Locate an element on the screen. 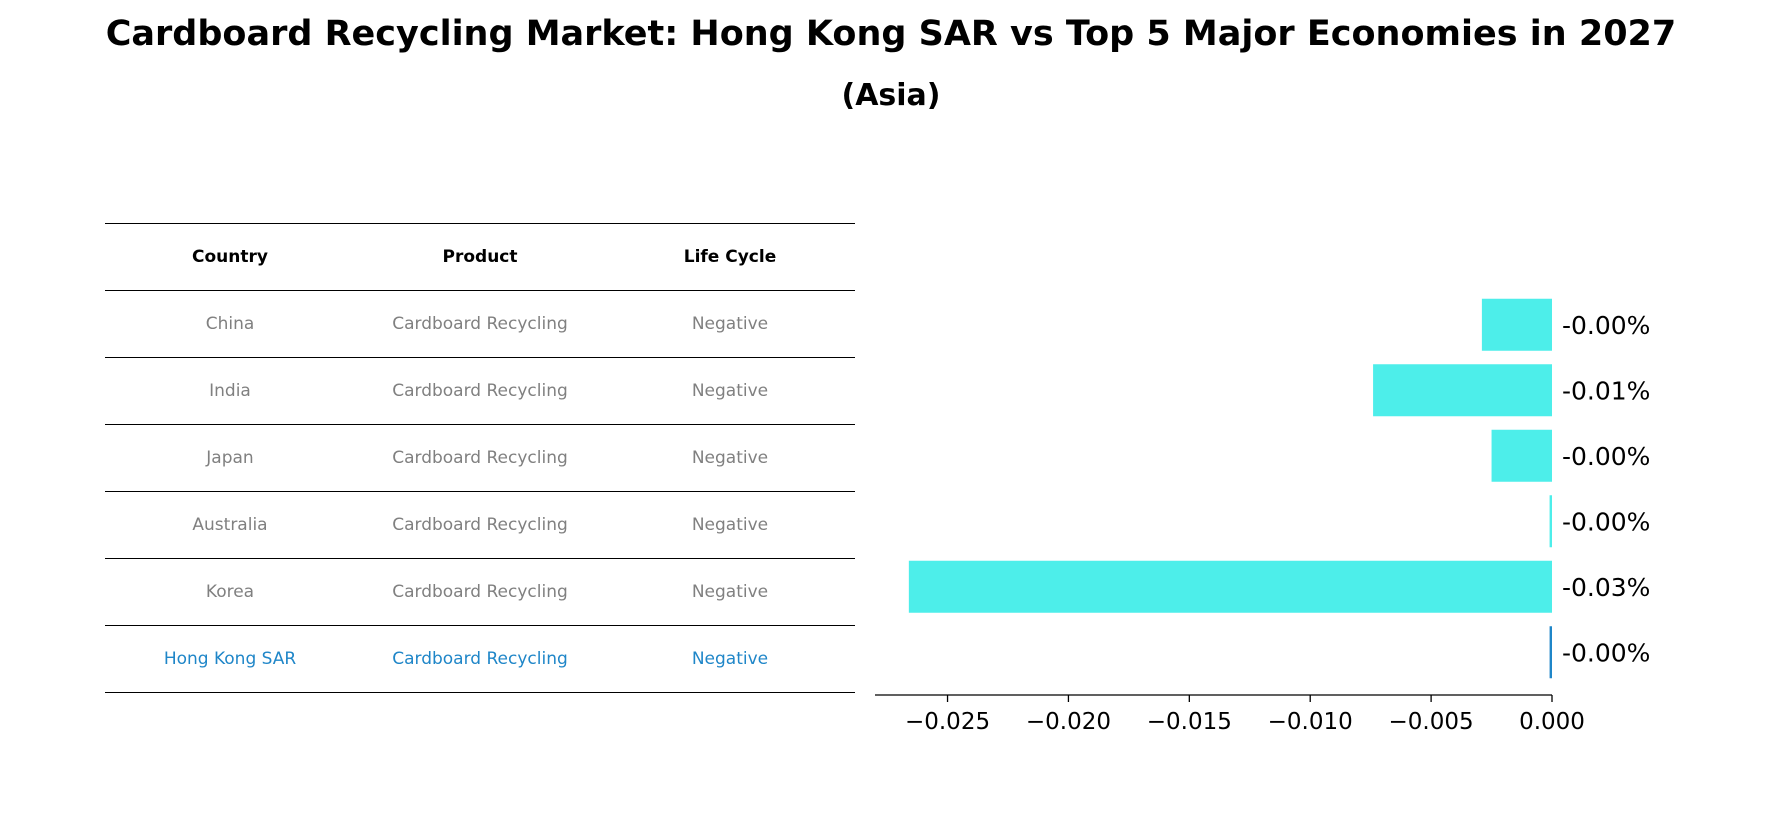 The width and height of the screenshot is (1782, 823). cell-country: Australia is located at coordinates (230, 525).